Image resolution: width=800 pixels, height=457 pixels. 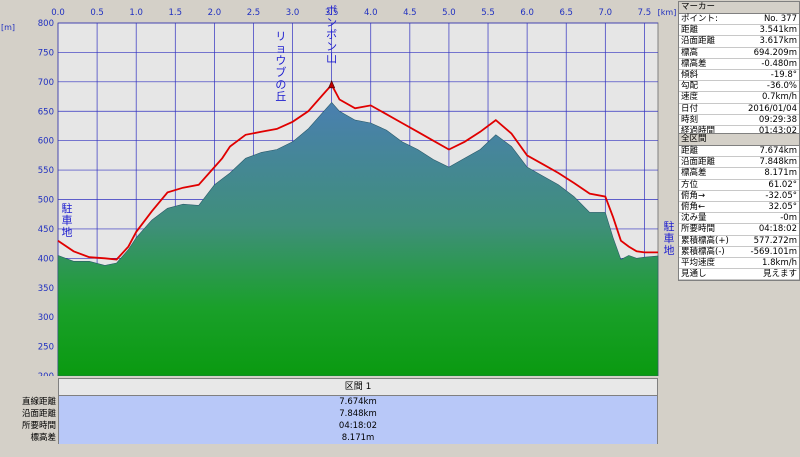 What do you see at coordinates (775, 52) in the screenshot?
I see `marker-panel-value: 694.209m` at bounding box center [775, 52].